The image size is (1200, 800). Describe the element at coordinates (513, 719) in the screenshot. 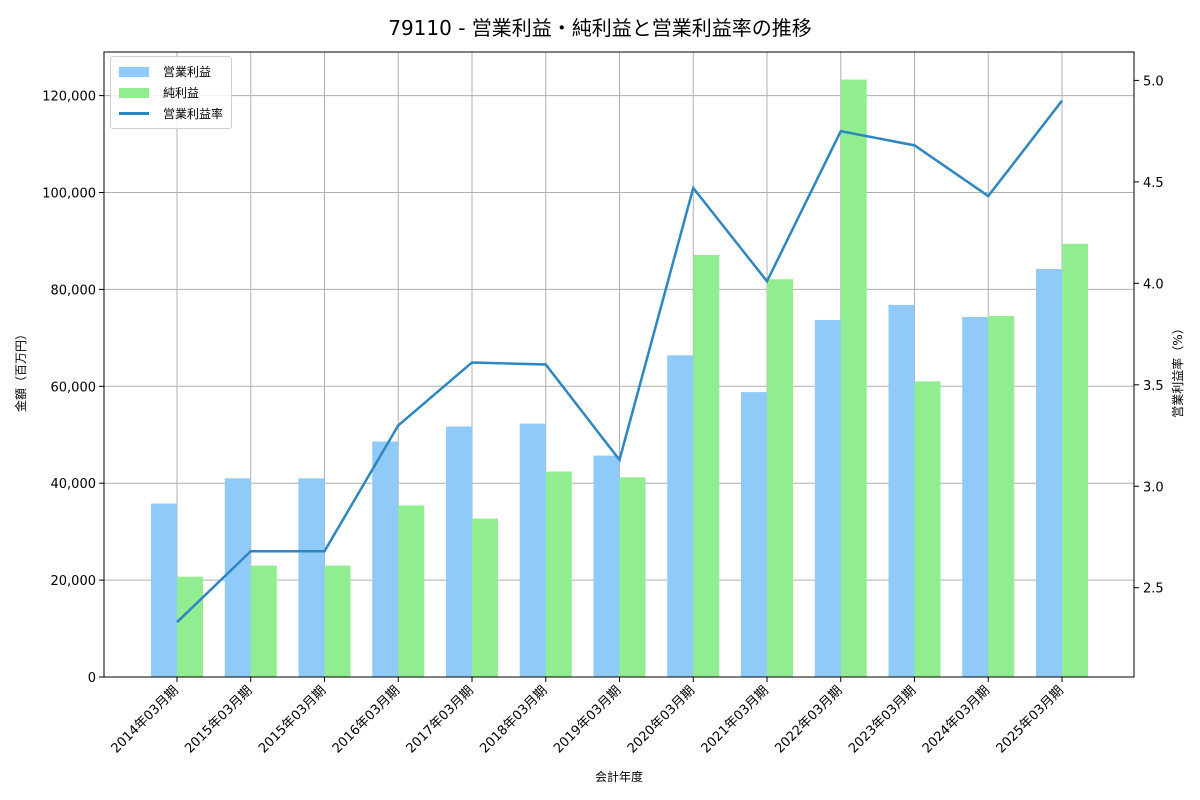

I see `x-tick-label: 2018年03月期` at that location.